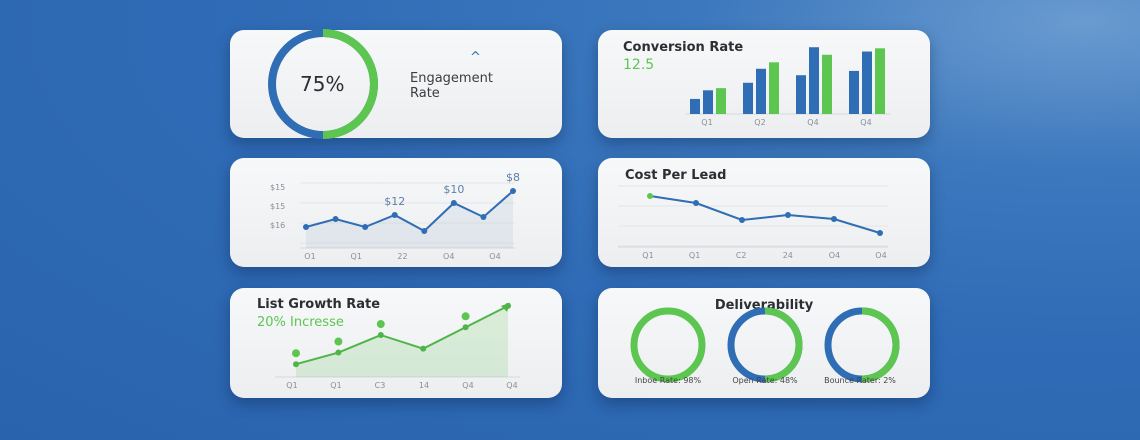  Describe the element at coordinates (765, 380) in the screenshot. I see `ring-label: Open Rate: 48%` at that location.